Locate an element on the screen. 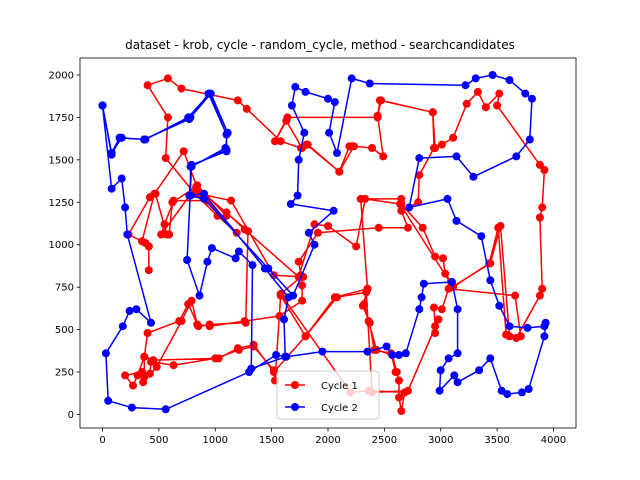  x-tick-label: 0 is located at coordinates (102, 440).